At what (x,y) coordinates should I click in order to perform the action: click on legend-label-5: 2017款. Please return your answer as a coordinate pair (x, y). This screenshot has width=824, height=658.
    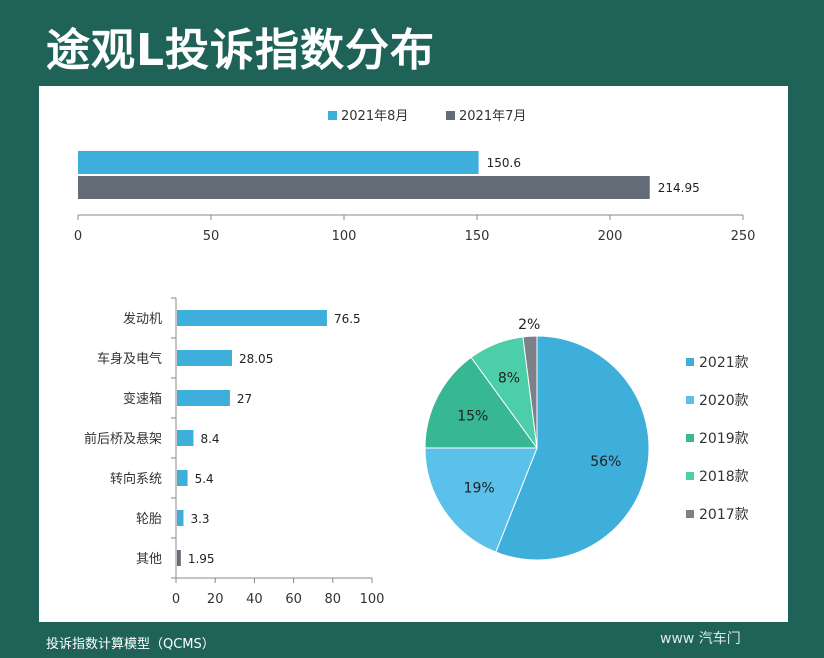
    Looking at the image, I should click on (724, 515).